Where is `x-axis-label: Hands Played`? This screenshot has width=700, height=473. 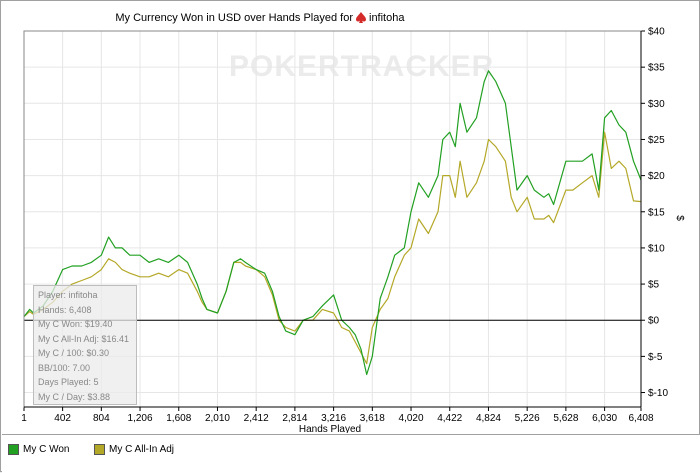 x-axis-label: Hands Played is located at coordinates (330, 428).